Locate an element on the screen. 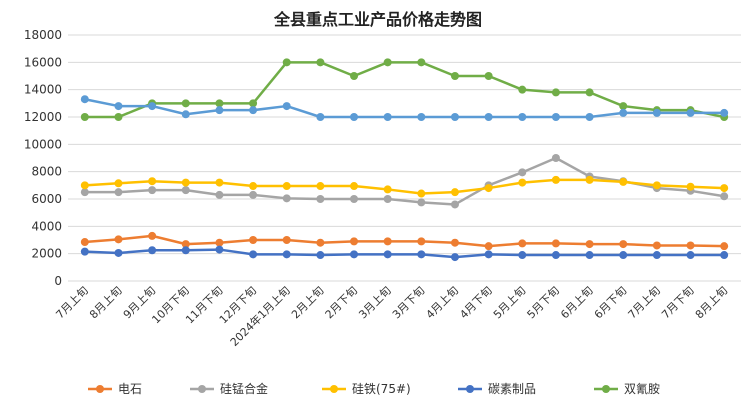  legend-item: 硅锰合金 is located at coordinates (229, 388).